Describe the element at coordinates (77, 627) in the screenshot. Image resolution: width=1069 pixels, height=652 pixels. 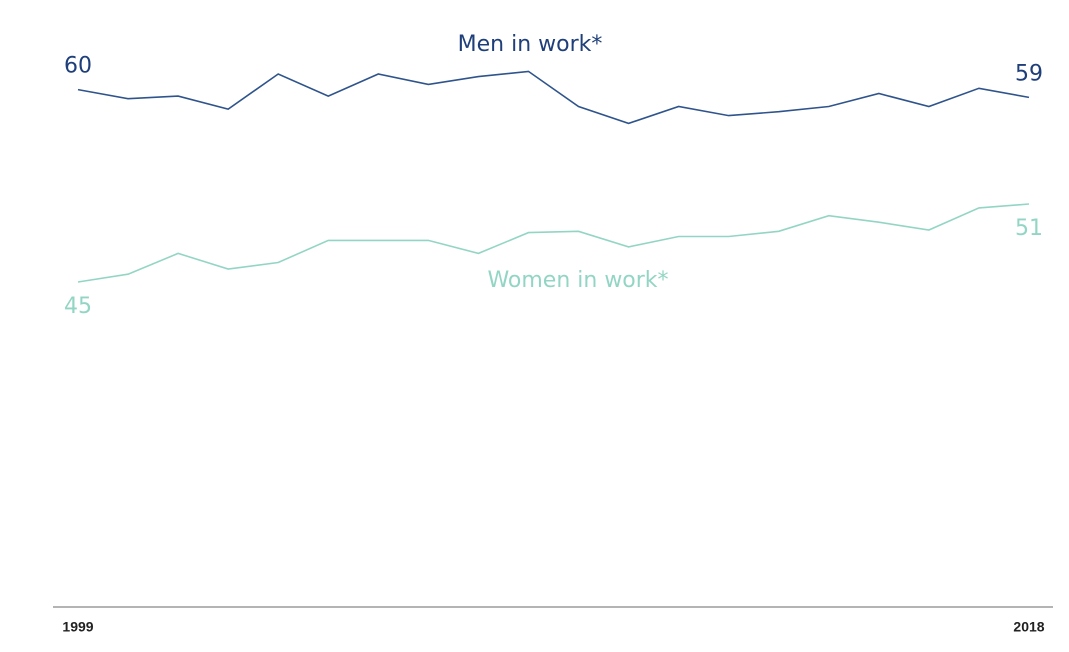
I see `x-tick-label: 1999` at that location.